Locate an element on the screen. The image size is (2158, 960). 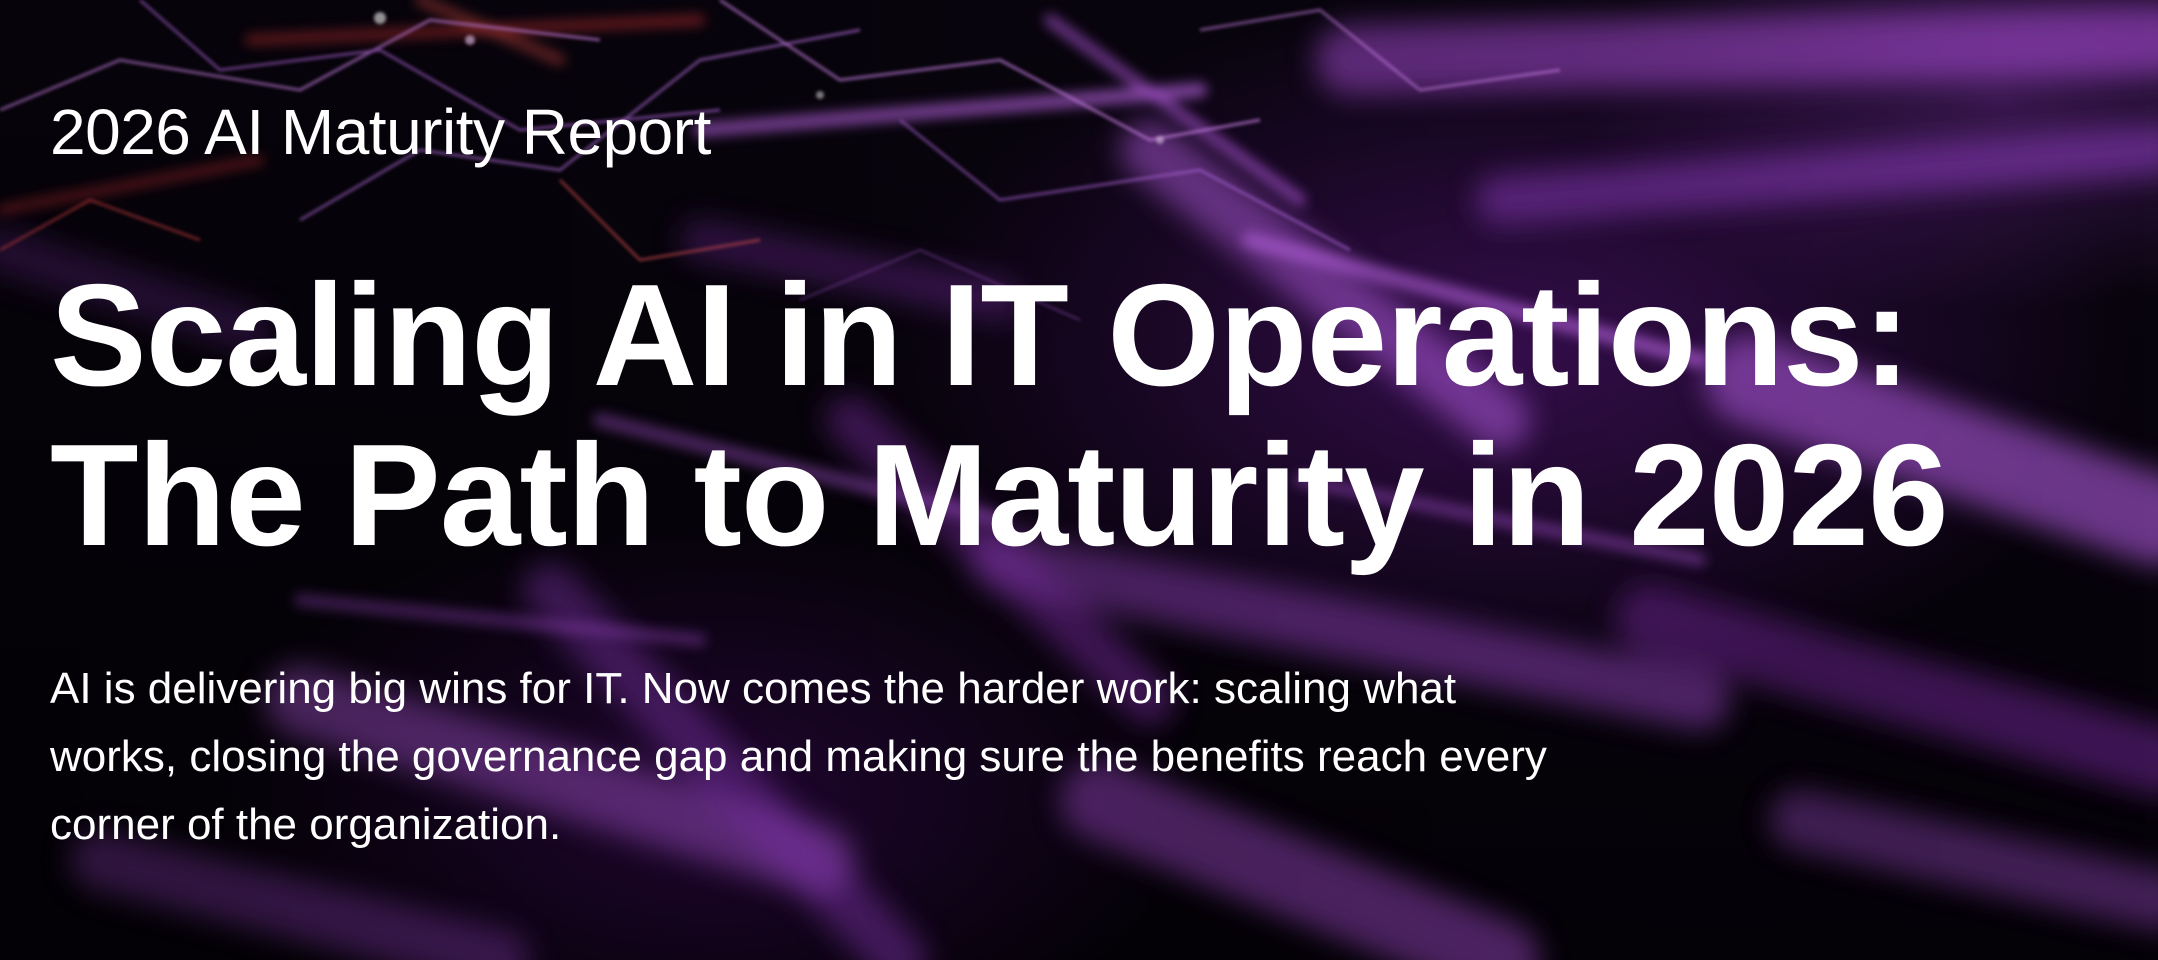
page-title-line-2: The Path to Maturity in 2026 is located at coordinates (999, 495).